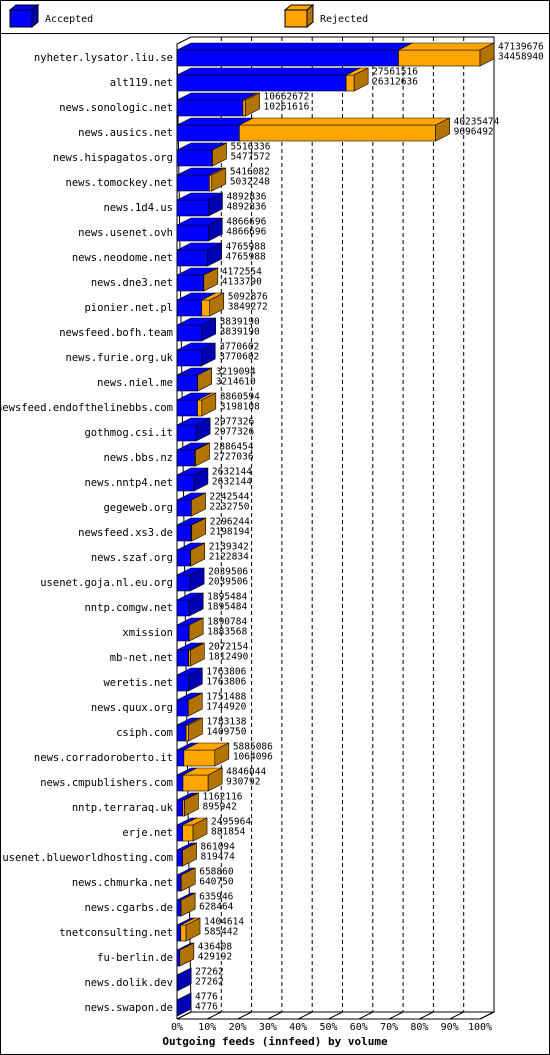  I want to click on value-label: 1744920, so click(226, 707).